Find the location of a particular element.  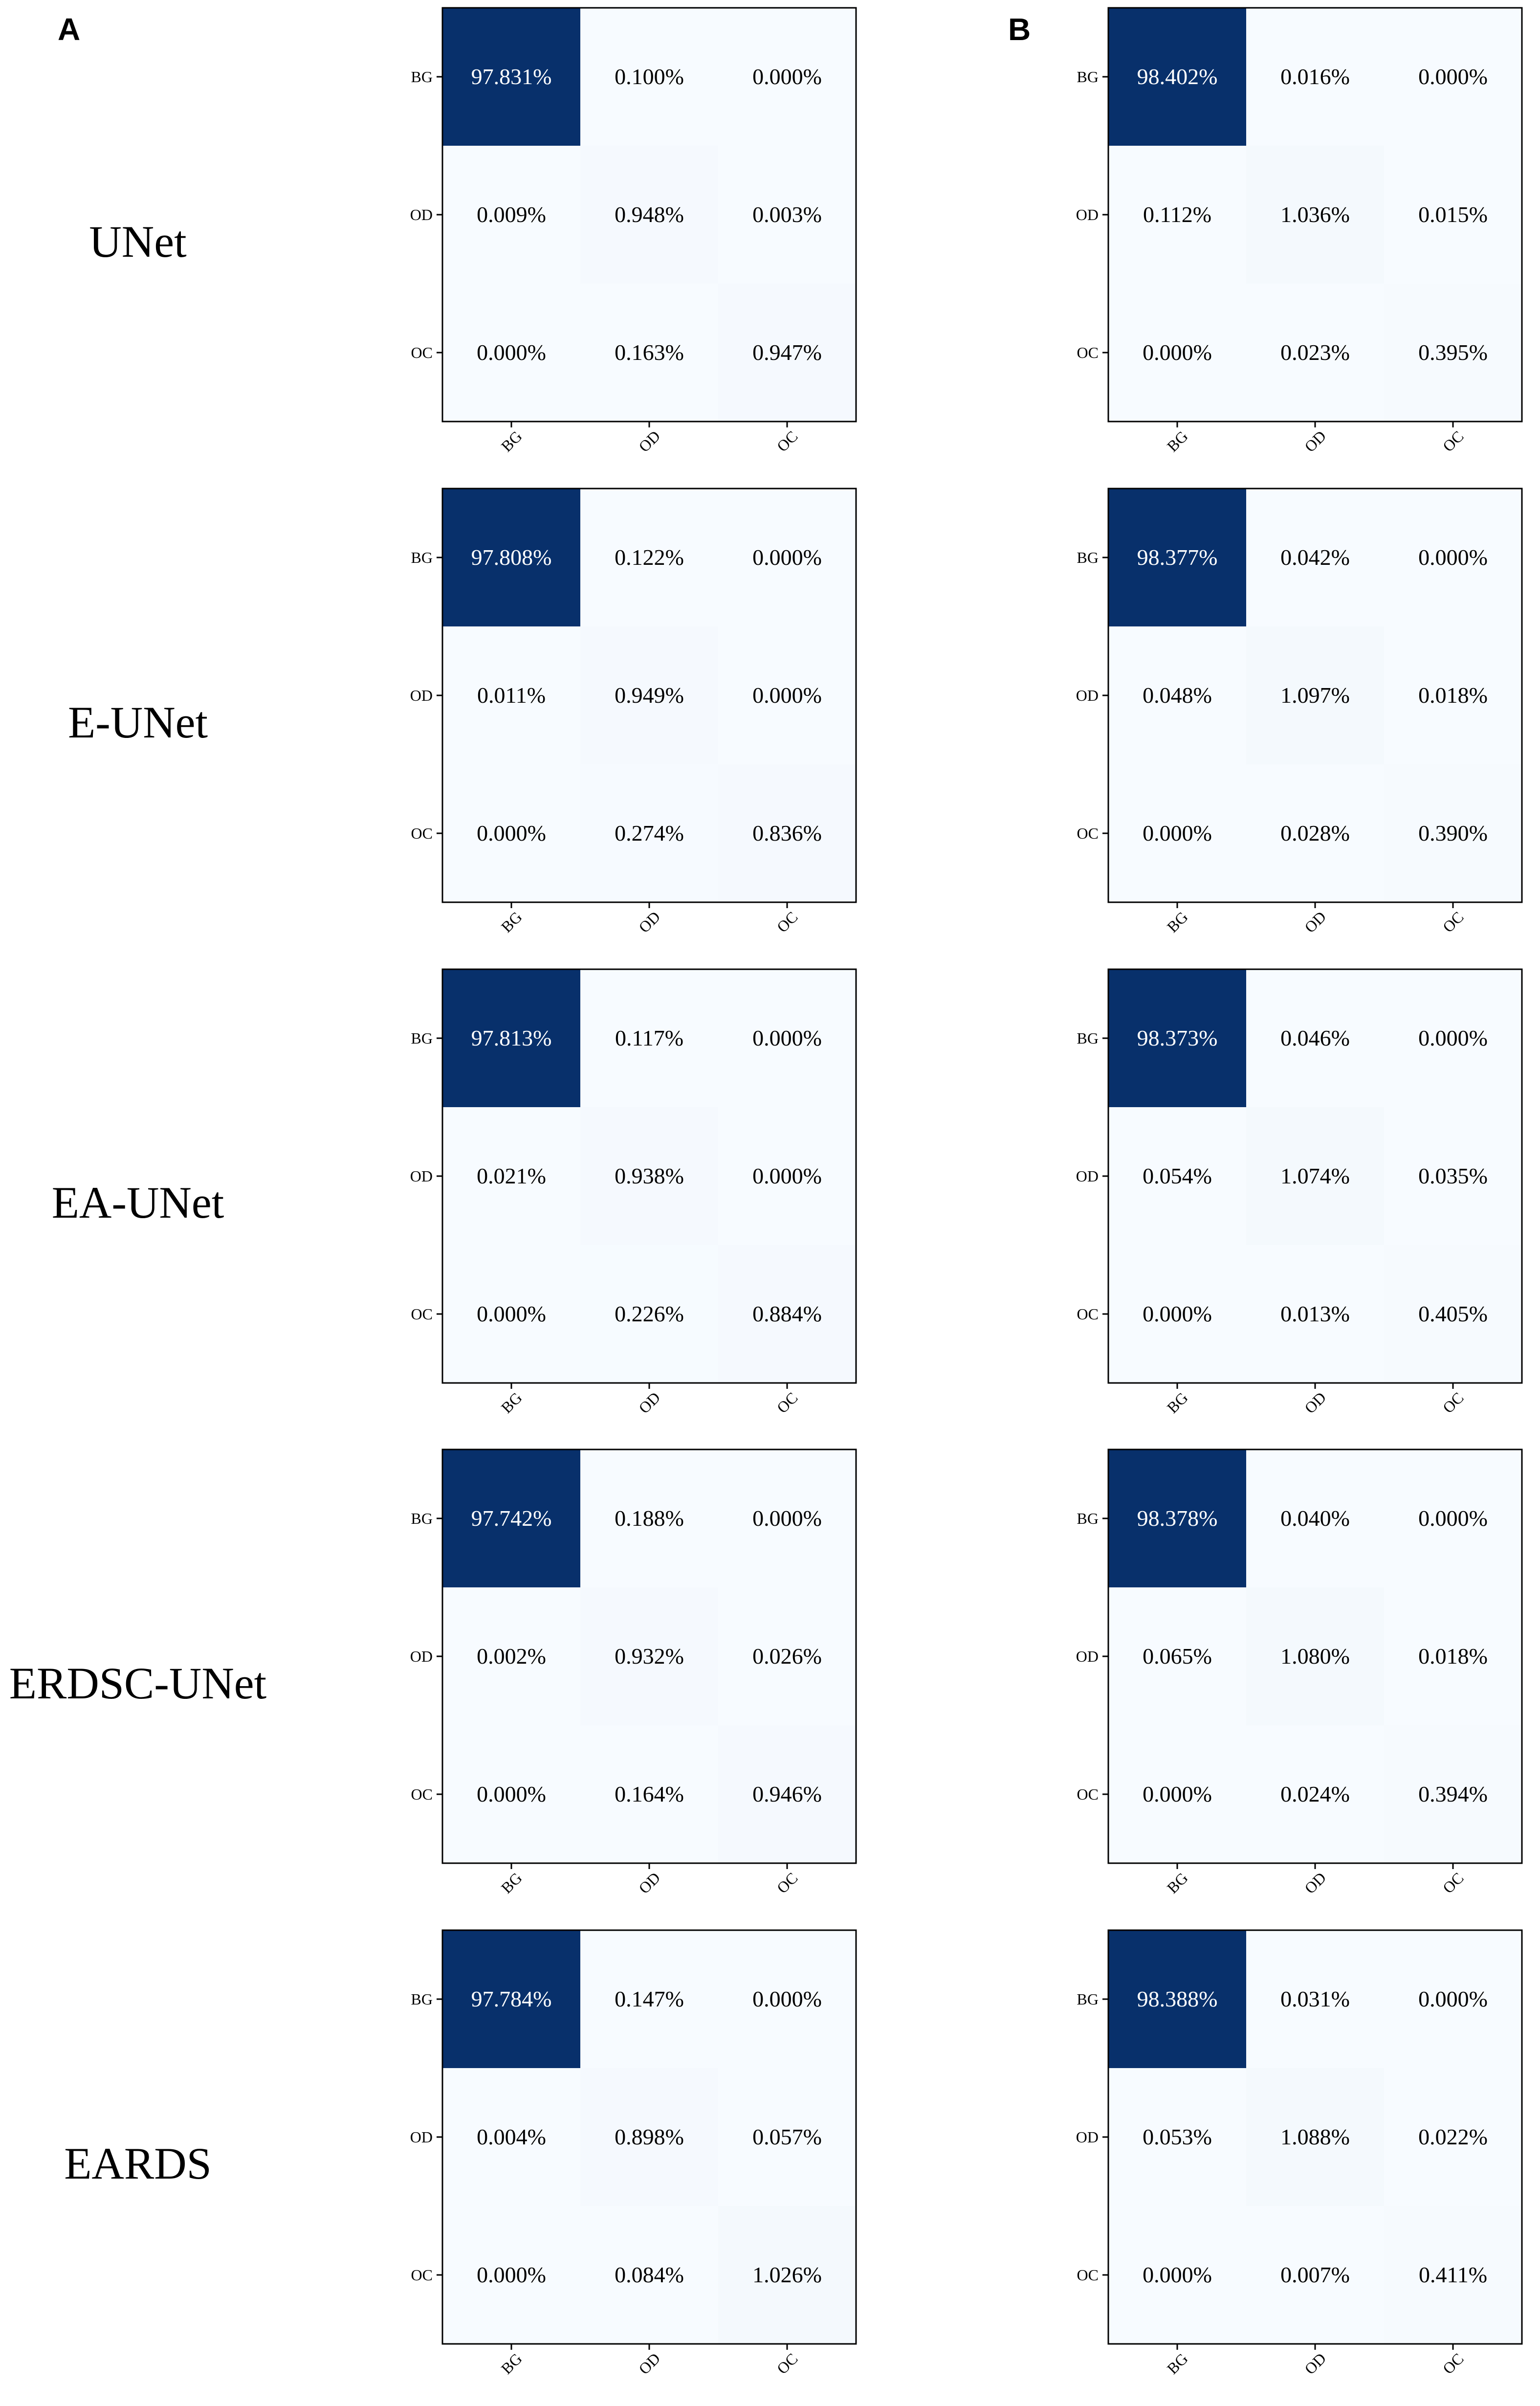

cell-value-label: 0.035% is located at coordinates (1453, 1175).